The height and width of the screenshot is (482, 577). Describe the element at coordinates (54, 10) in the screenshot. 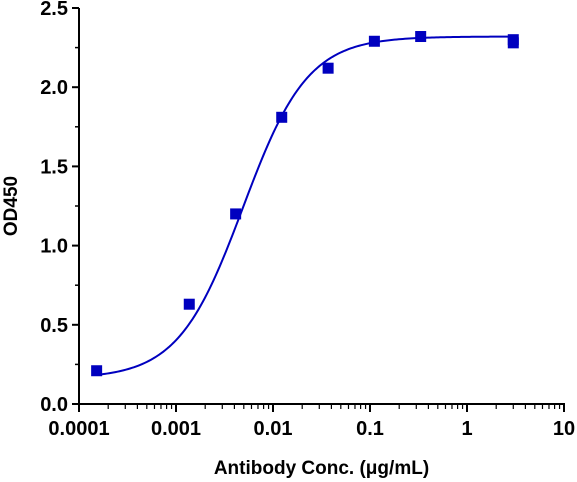

I see `y-tick-label: 2.5` at that location.